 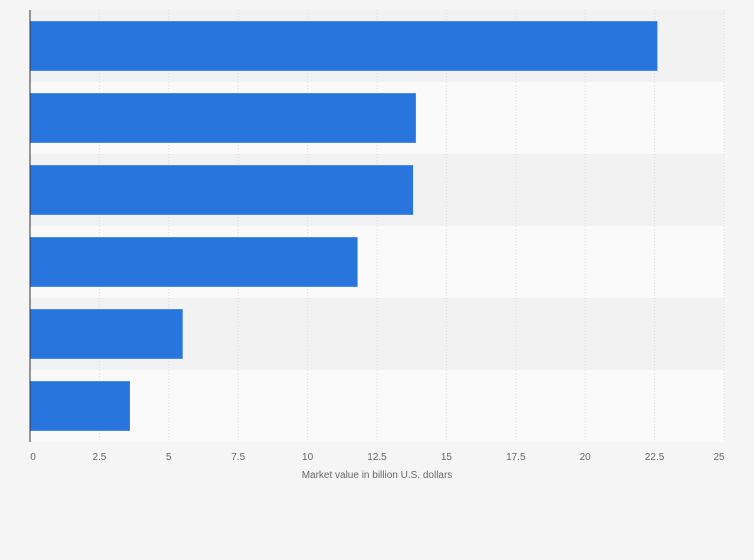 What do you see at coordinates (169, 457) in the screenshot?
I see `x-tick-label: 5` at bounding box center [169, 457].